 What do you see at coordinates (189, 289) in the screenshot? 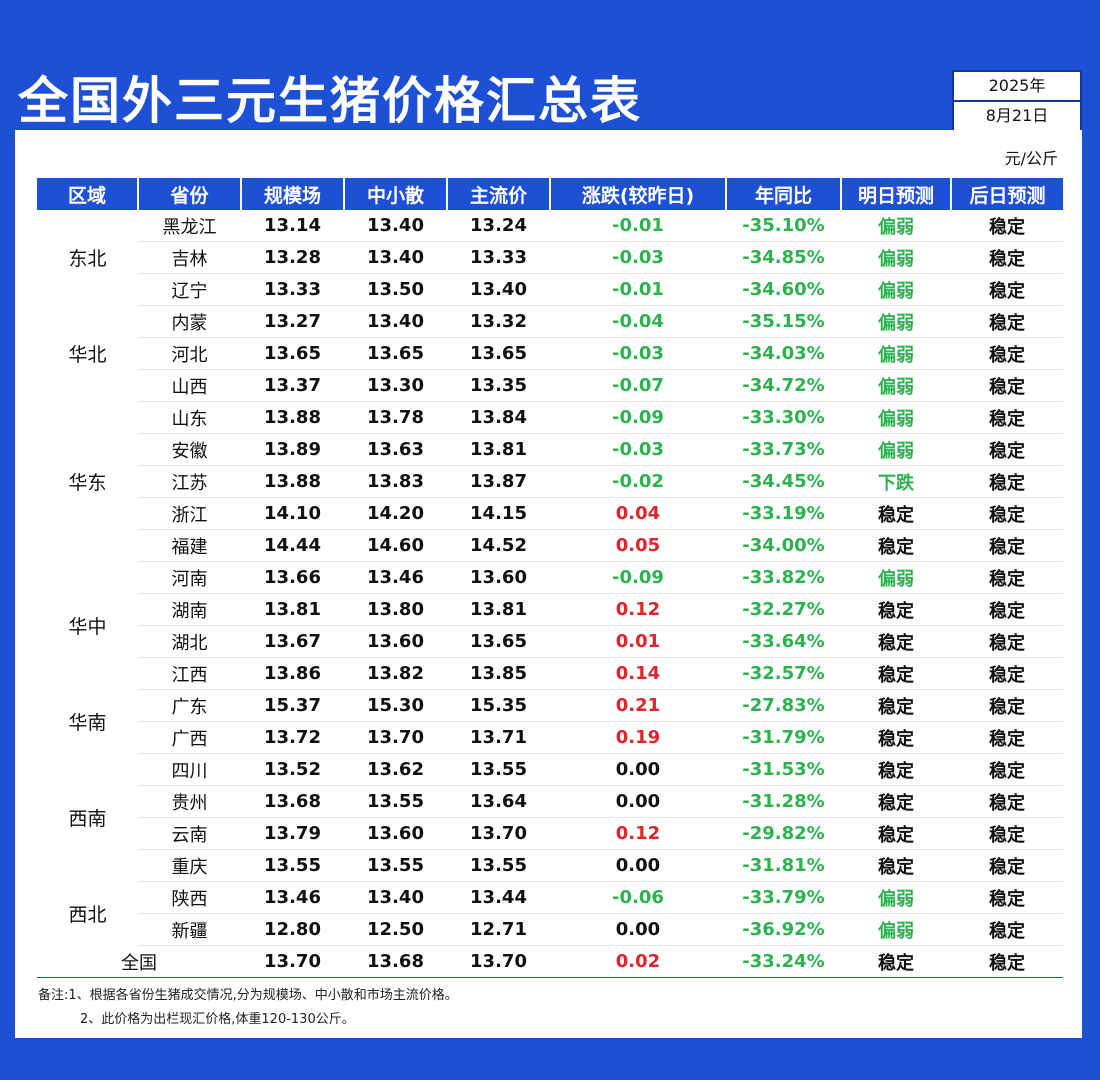
I see `province-cell: 辽宁` at bounding box center [189, 289].